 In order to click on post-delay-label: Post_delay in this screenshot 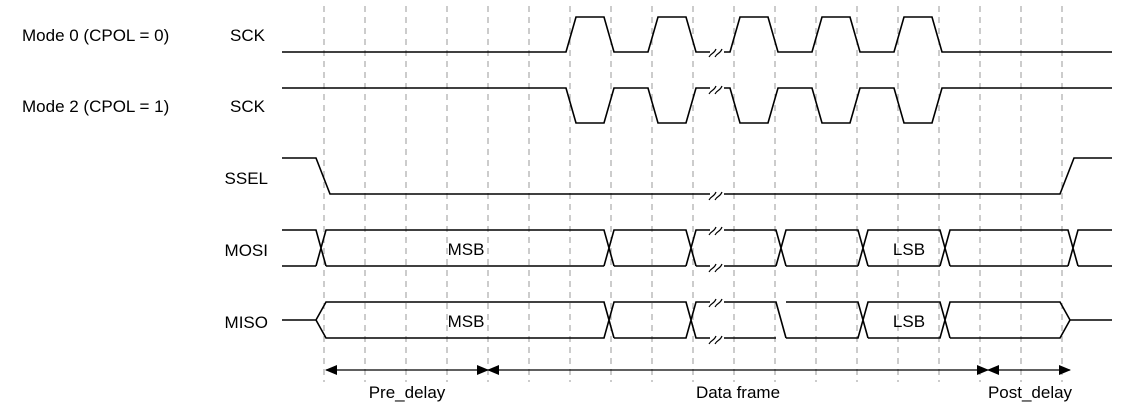, I will do `click(1030, 392)`.